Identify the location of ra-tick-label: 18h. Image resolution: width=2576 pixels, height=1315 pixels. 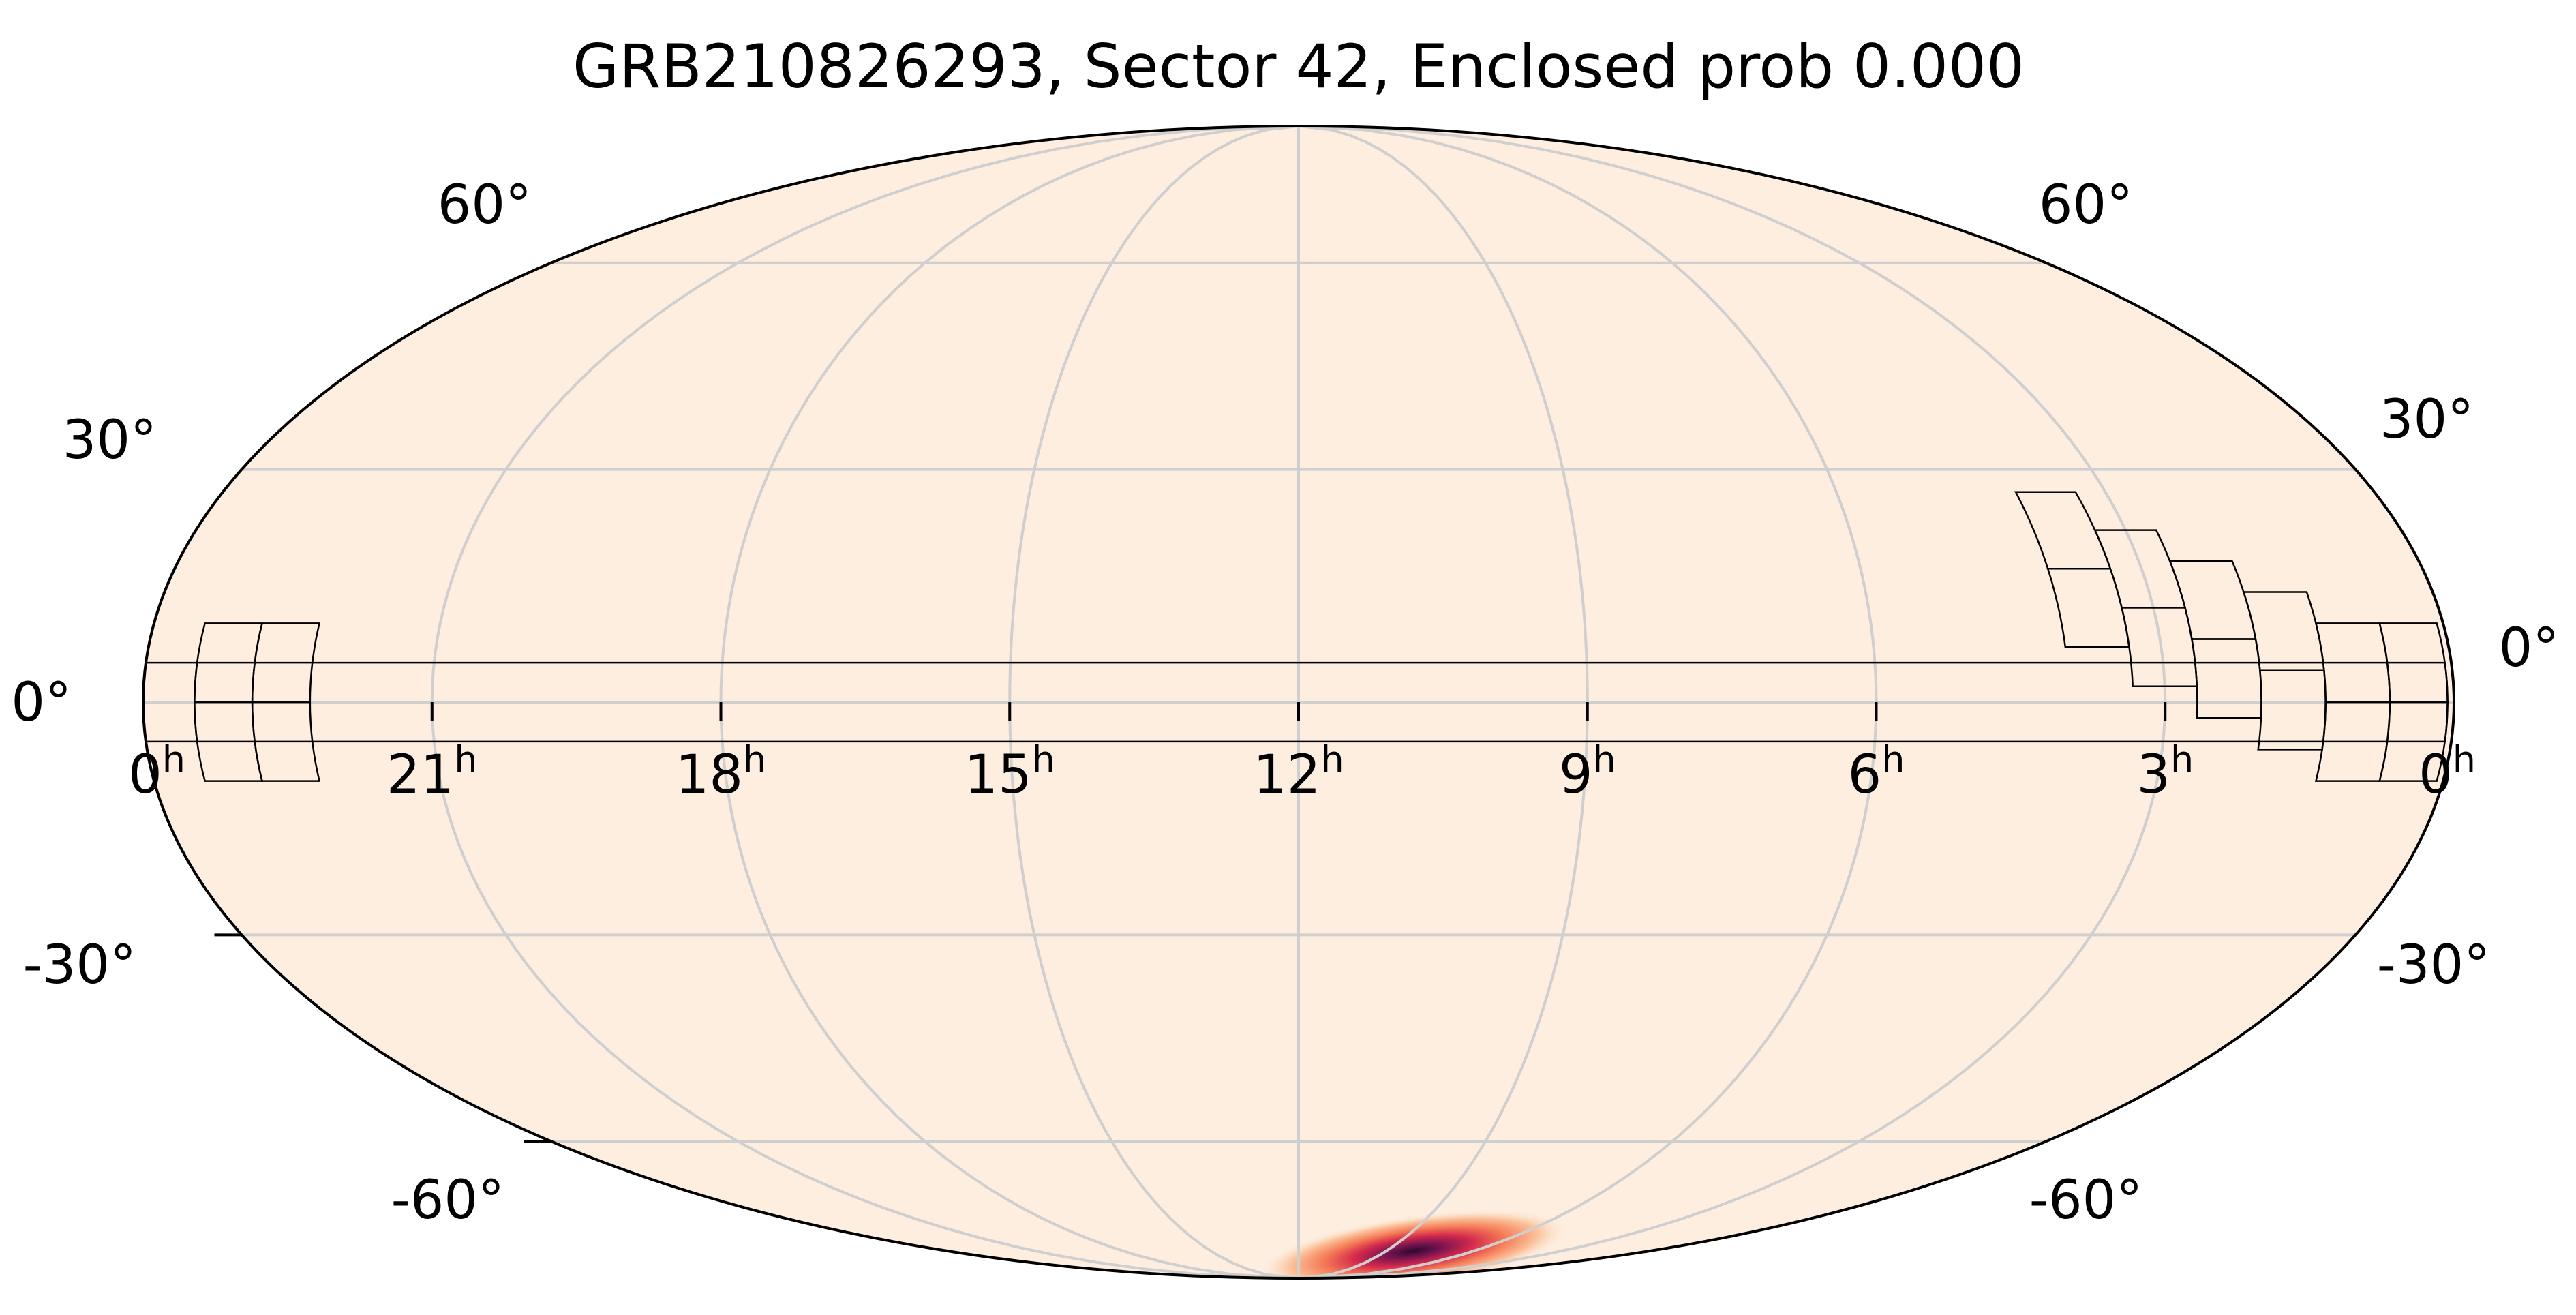
(722, 772).